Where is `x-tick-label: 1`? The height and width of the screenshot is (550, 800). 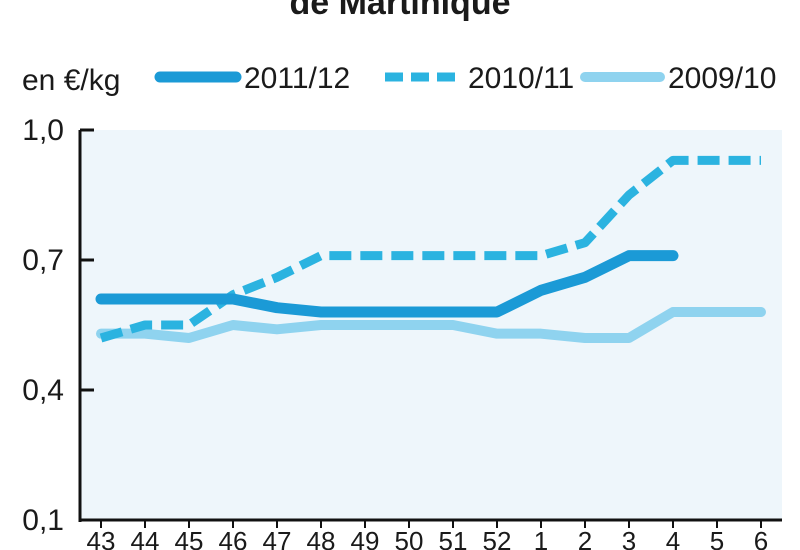 x-tick-label: 1 is located at coordinates (541, 538).